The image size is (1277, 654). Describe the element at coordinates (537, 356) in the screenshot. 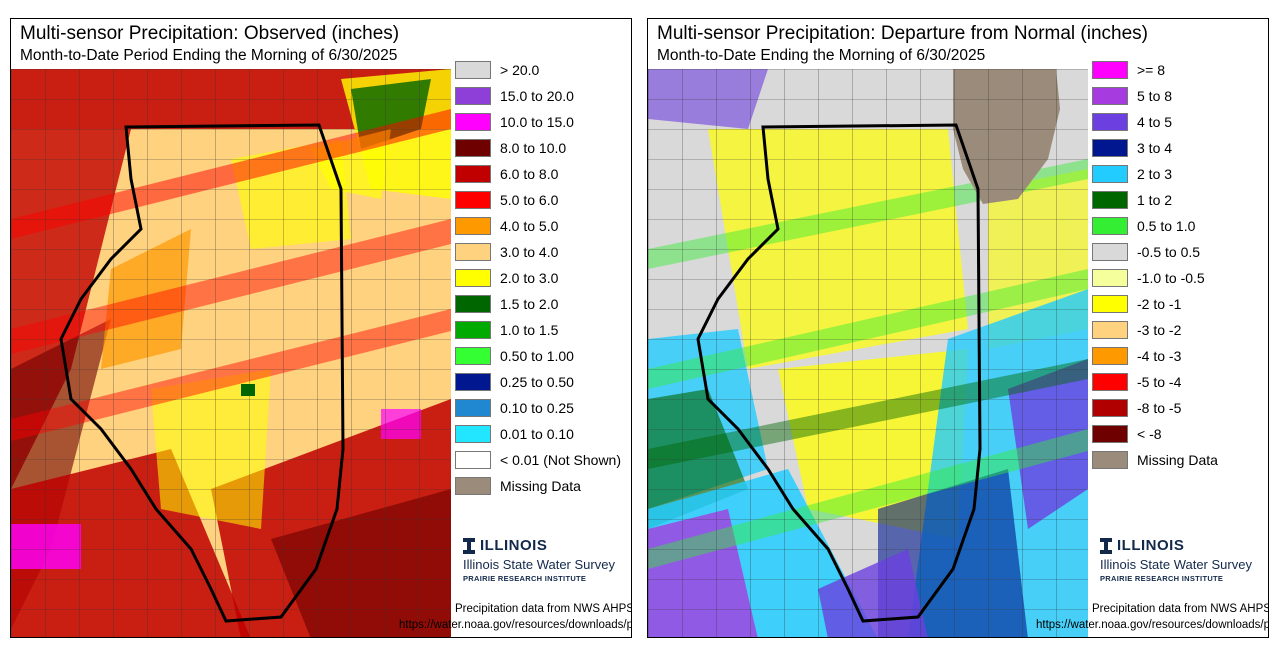

I see `legend-label: 0.50 to 1.00` at that location.